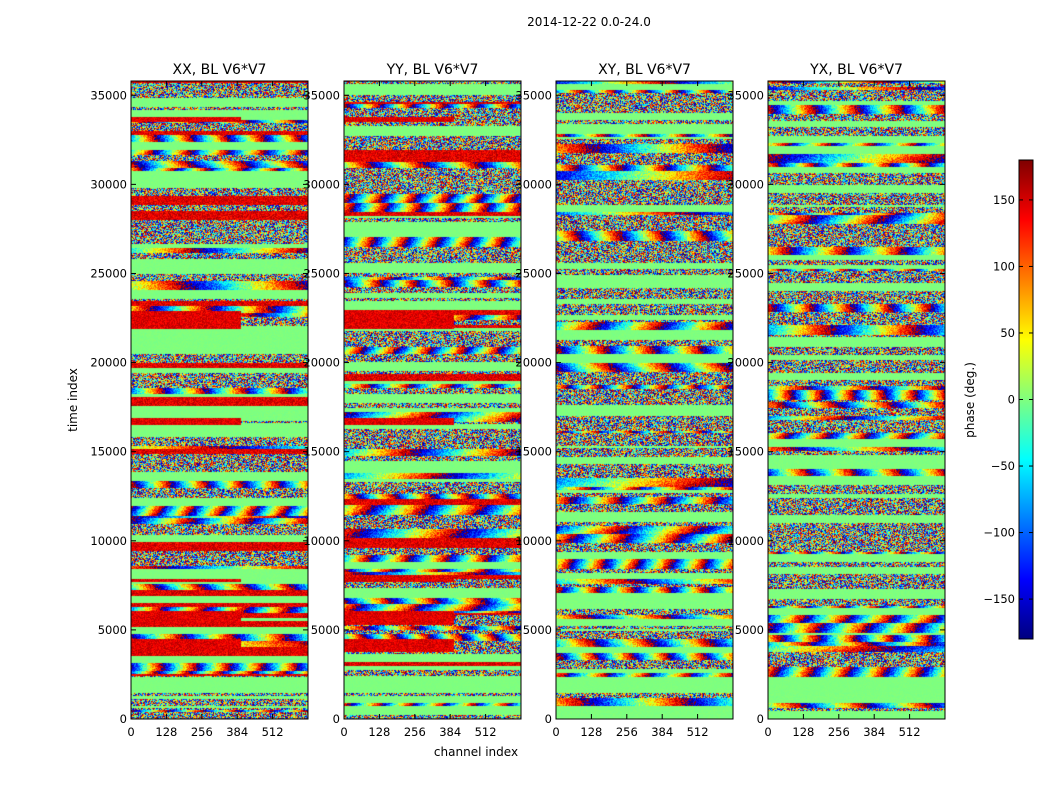  What do you see at coordinates (432, 70) in the screenshot?
I see `panel-title: YY, BL V6*V7` at bounding box center [432, 70].